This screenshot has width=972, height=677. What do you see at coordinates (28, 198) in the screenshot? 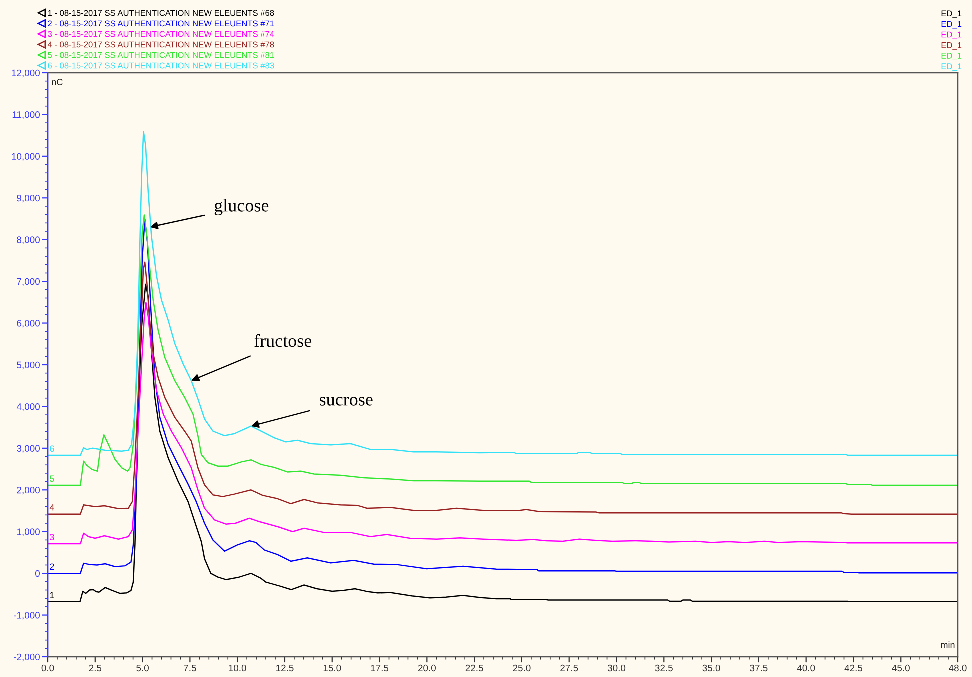
I see `y-tick-label: 9,000` at bounding box center [28, 198].